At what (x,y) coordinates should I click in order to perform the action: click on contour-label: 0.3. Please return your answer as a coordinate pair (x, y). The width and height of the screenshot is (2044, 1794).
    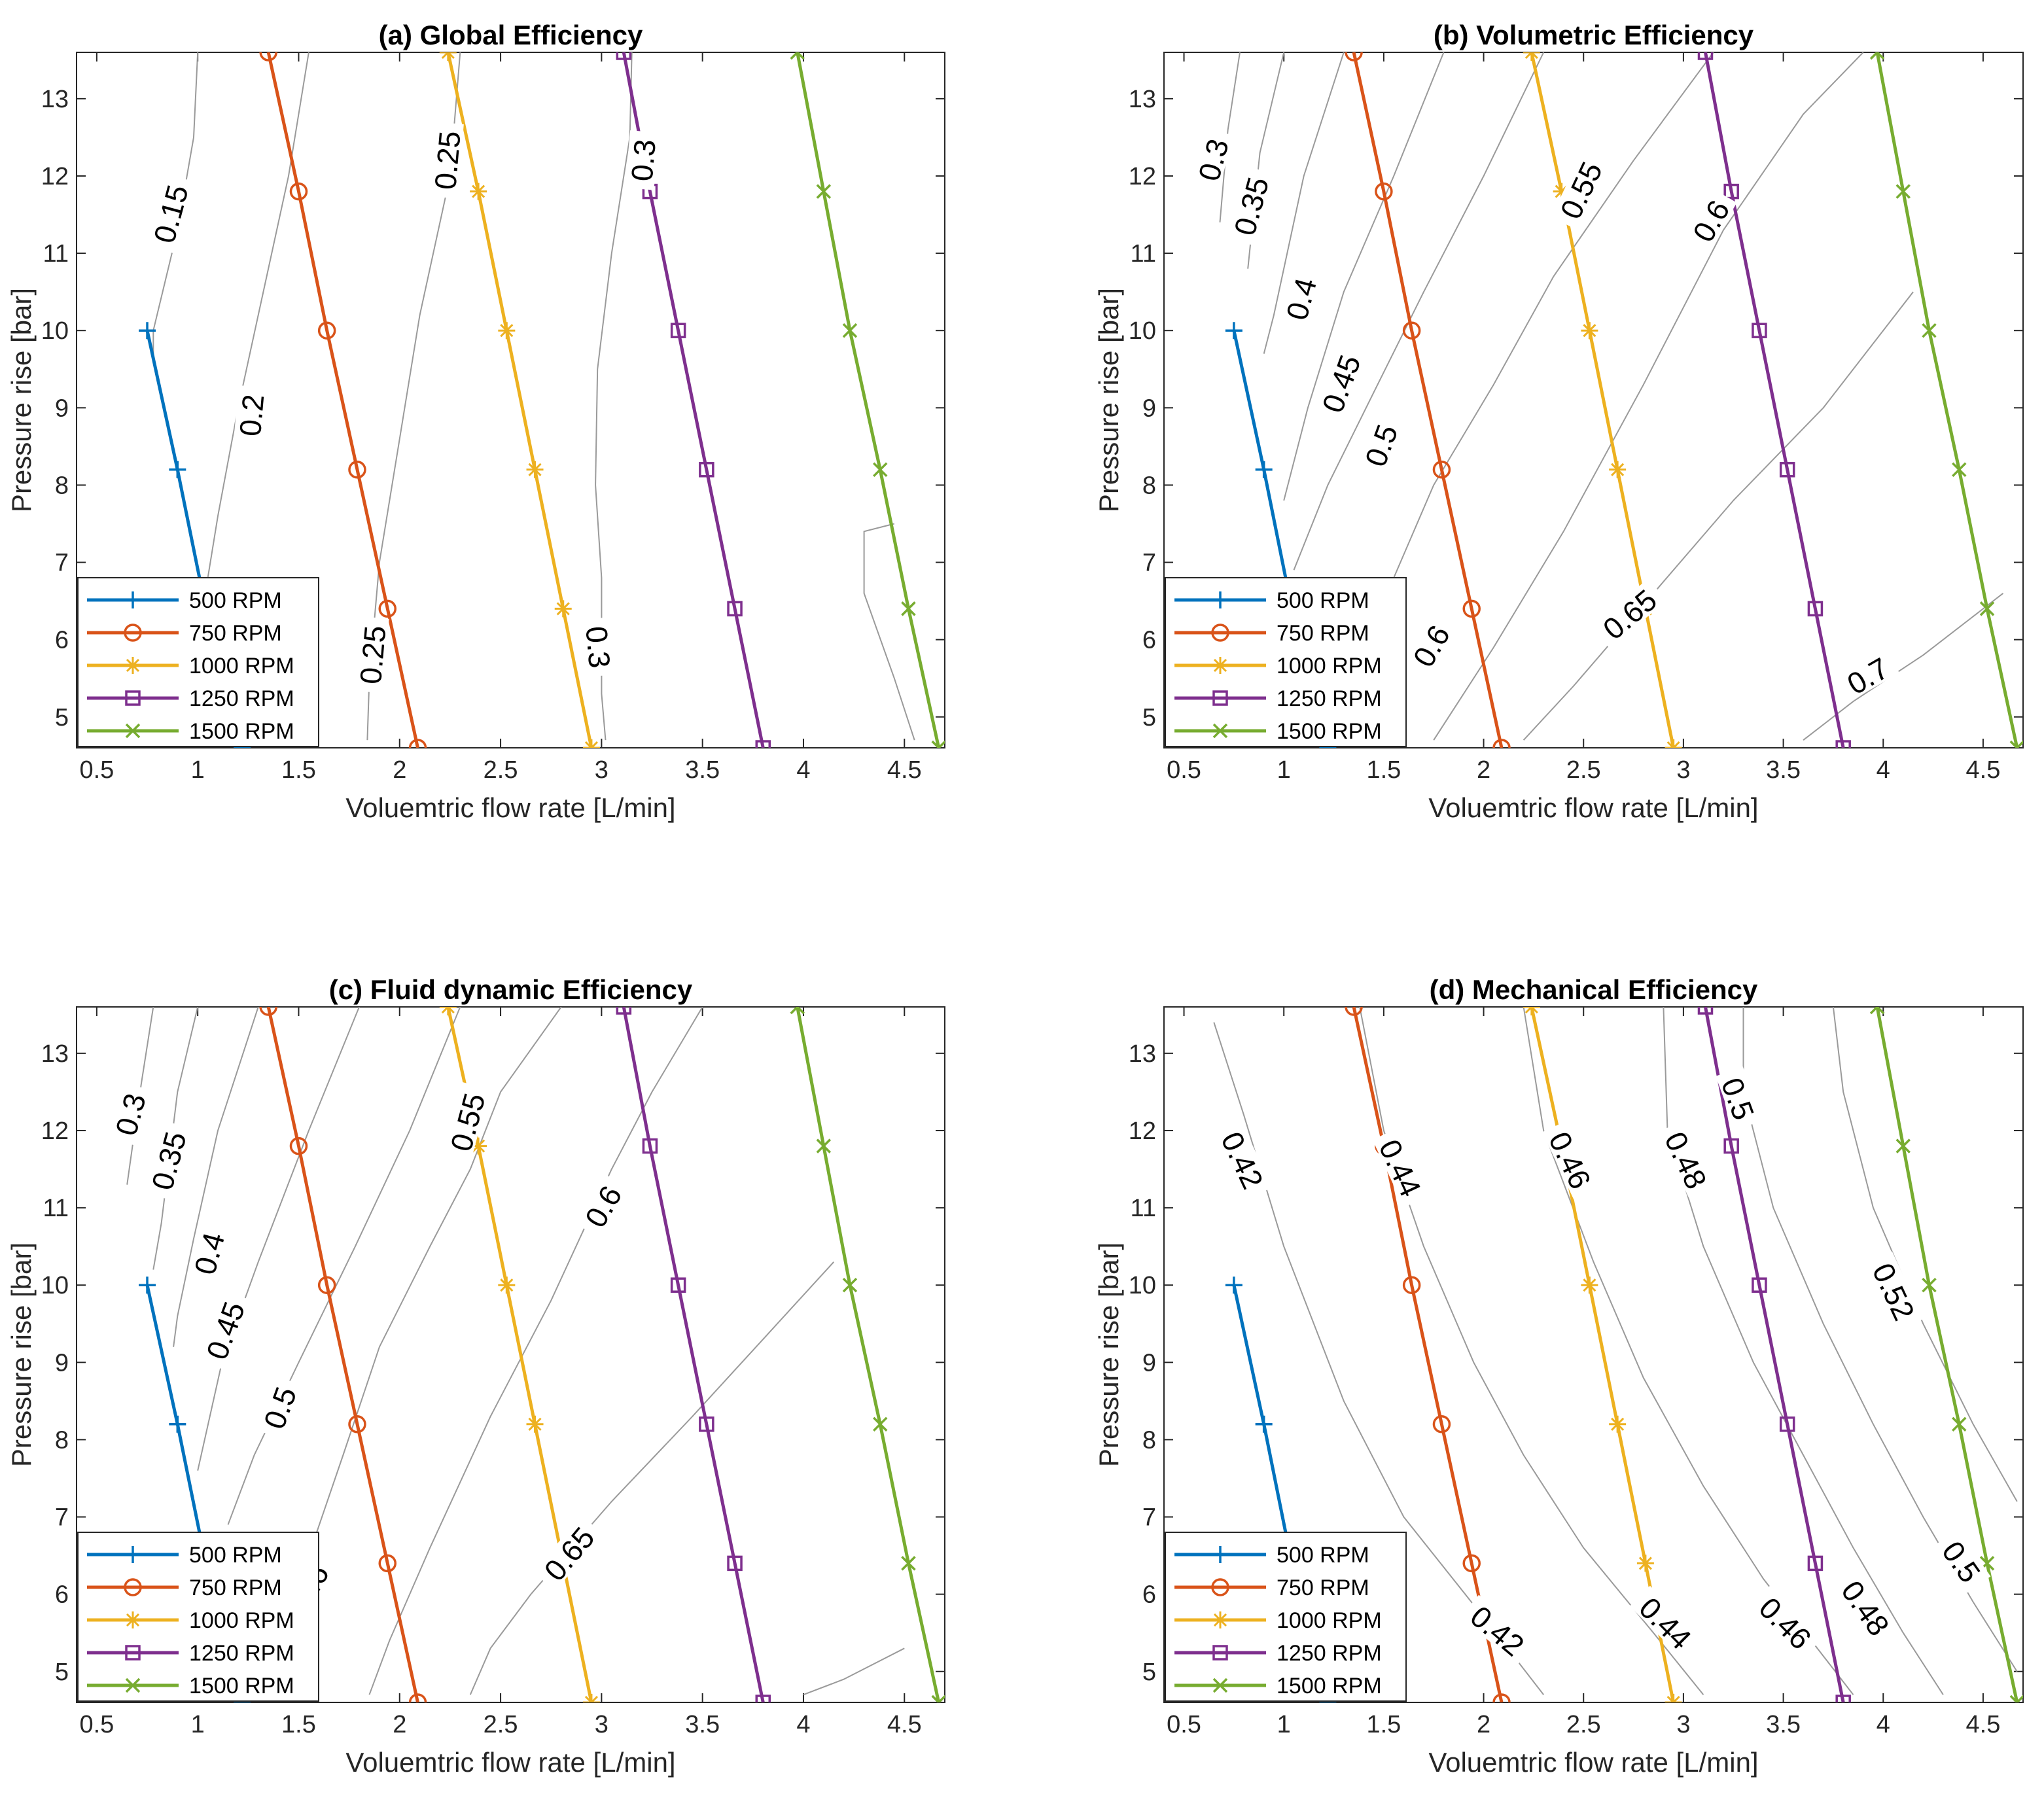
    Looking at the image, I should click on (597, 647).